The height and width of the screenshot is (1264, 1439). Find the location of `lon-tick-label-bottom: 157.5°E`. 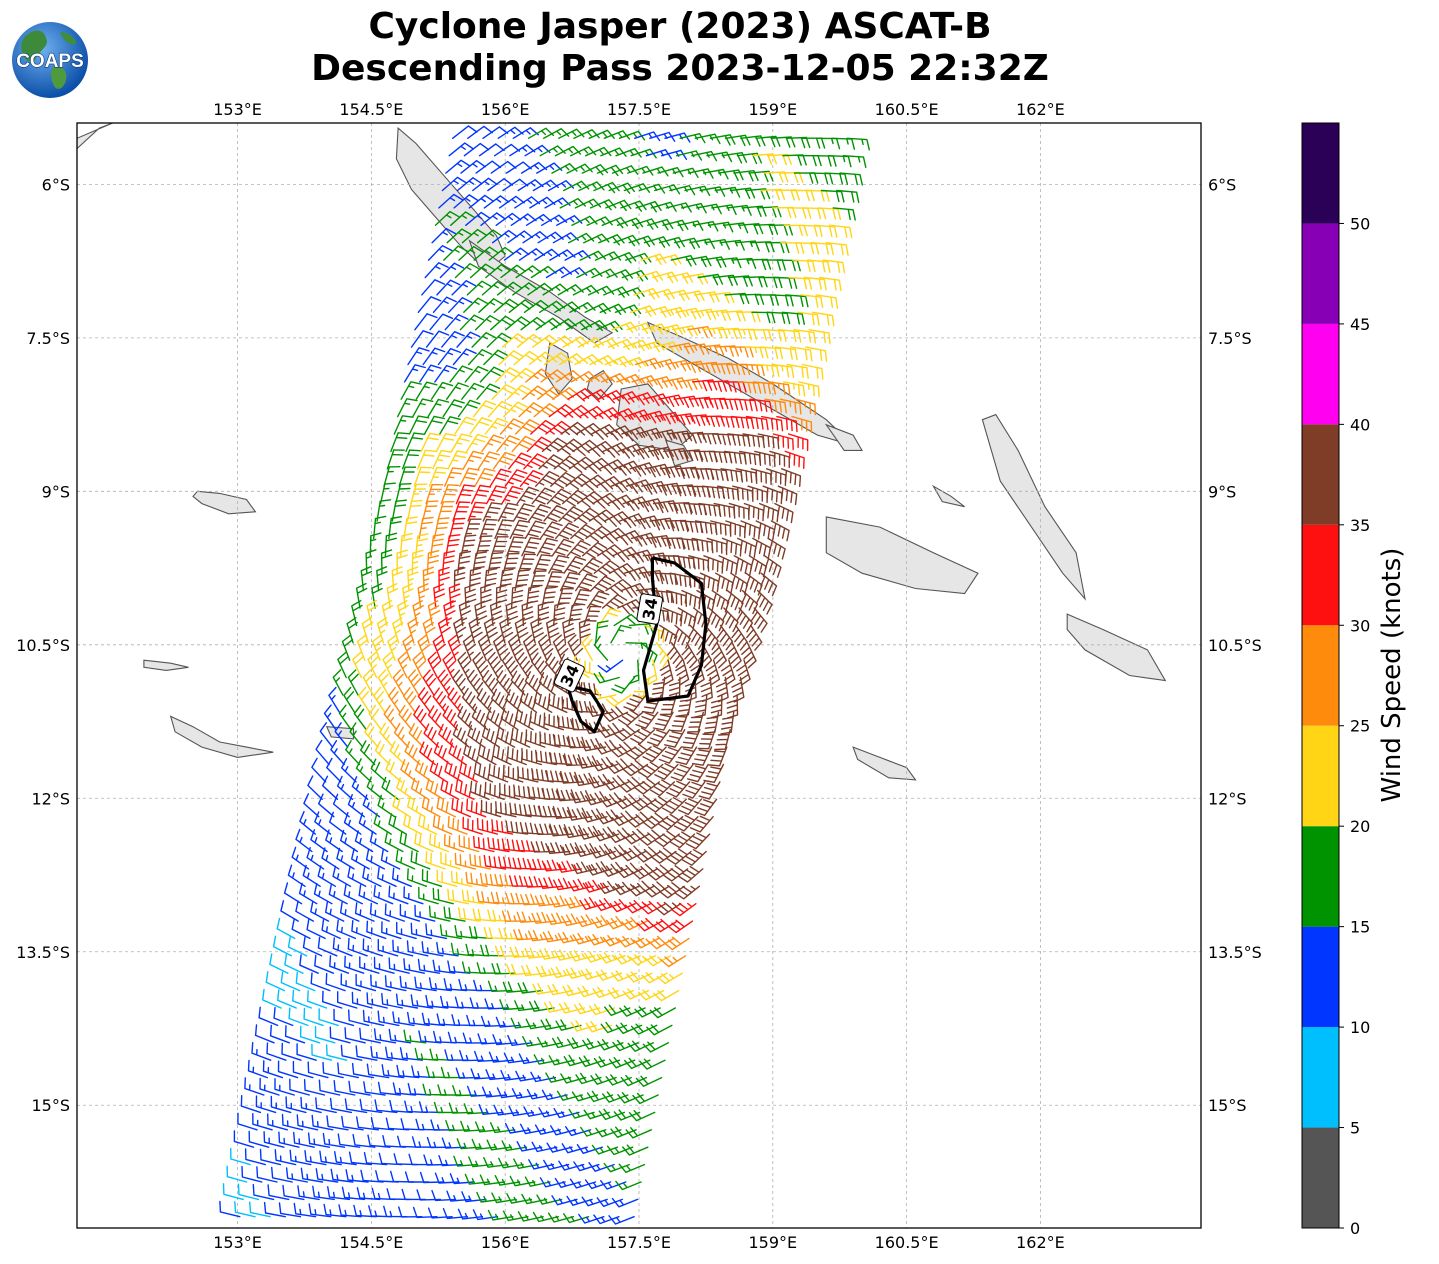

lon-tick-label-bottom: 157.5°E is located at coordinates (639, 1242).